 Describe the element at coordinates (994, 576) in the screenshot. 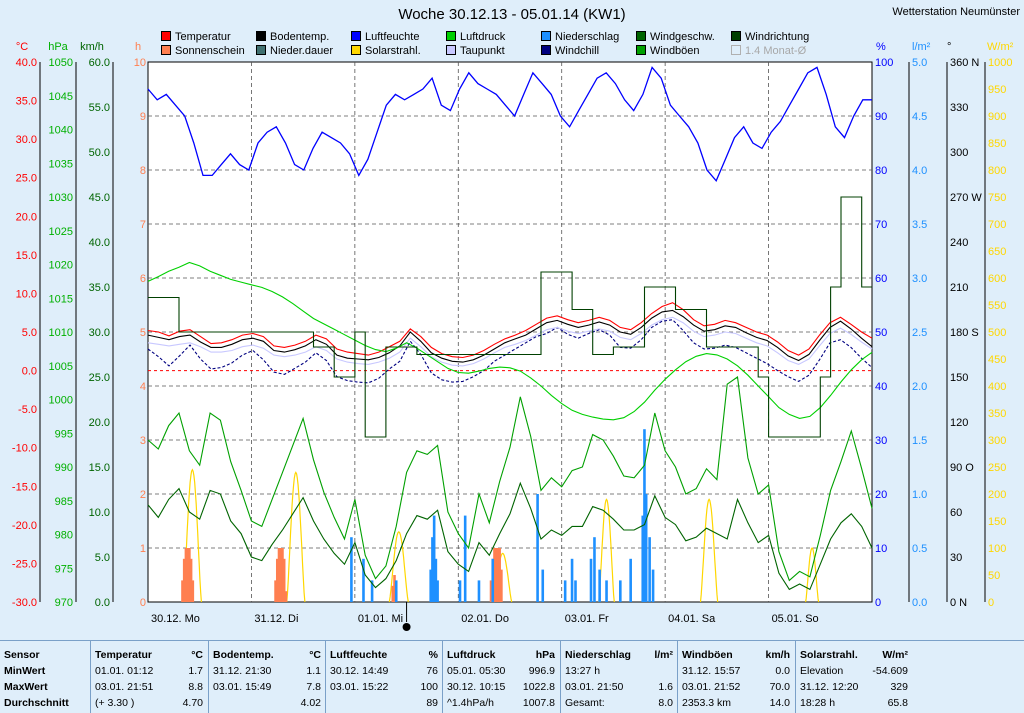

I see `tick-label: 50` at that location.